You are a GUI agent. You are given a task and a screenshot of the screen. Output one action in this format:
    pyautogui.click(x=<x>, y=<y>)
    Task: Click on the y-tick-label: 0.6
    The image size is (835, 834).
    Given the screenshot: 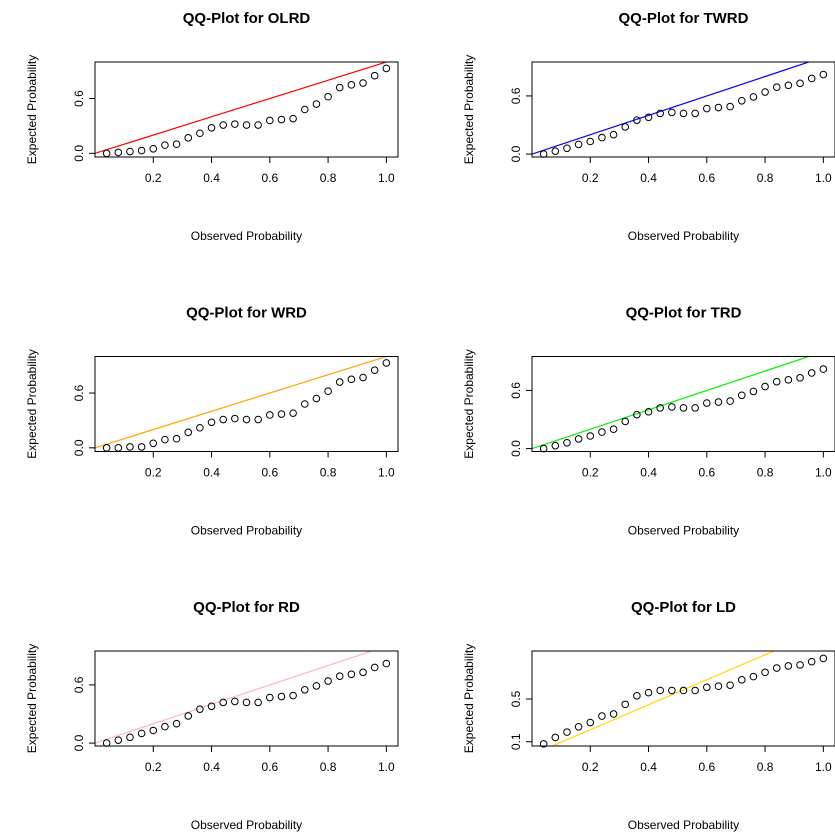 What is the action you would take?
    pyautogui.click(x=516, y=390)
    